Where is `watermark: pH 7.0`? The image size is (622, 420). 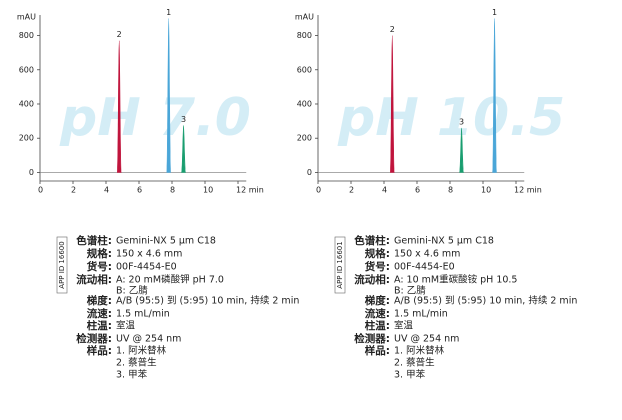 watermark: pH 7.0 is located at coordinates (155, 118).